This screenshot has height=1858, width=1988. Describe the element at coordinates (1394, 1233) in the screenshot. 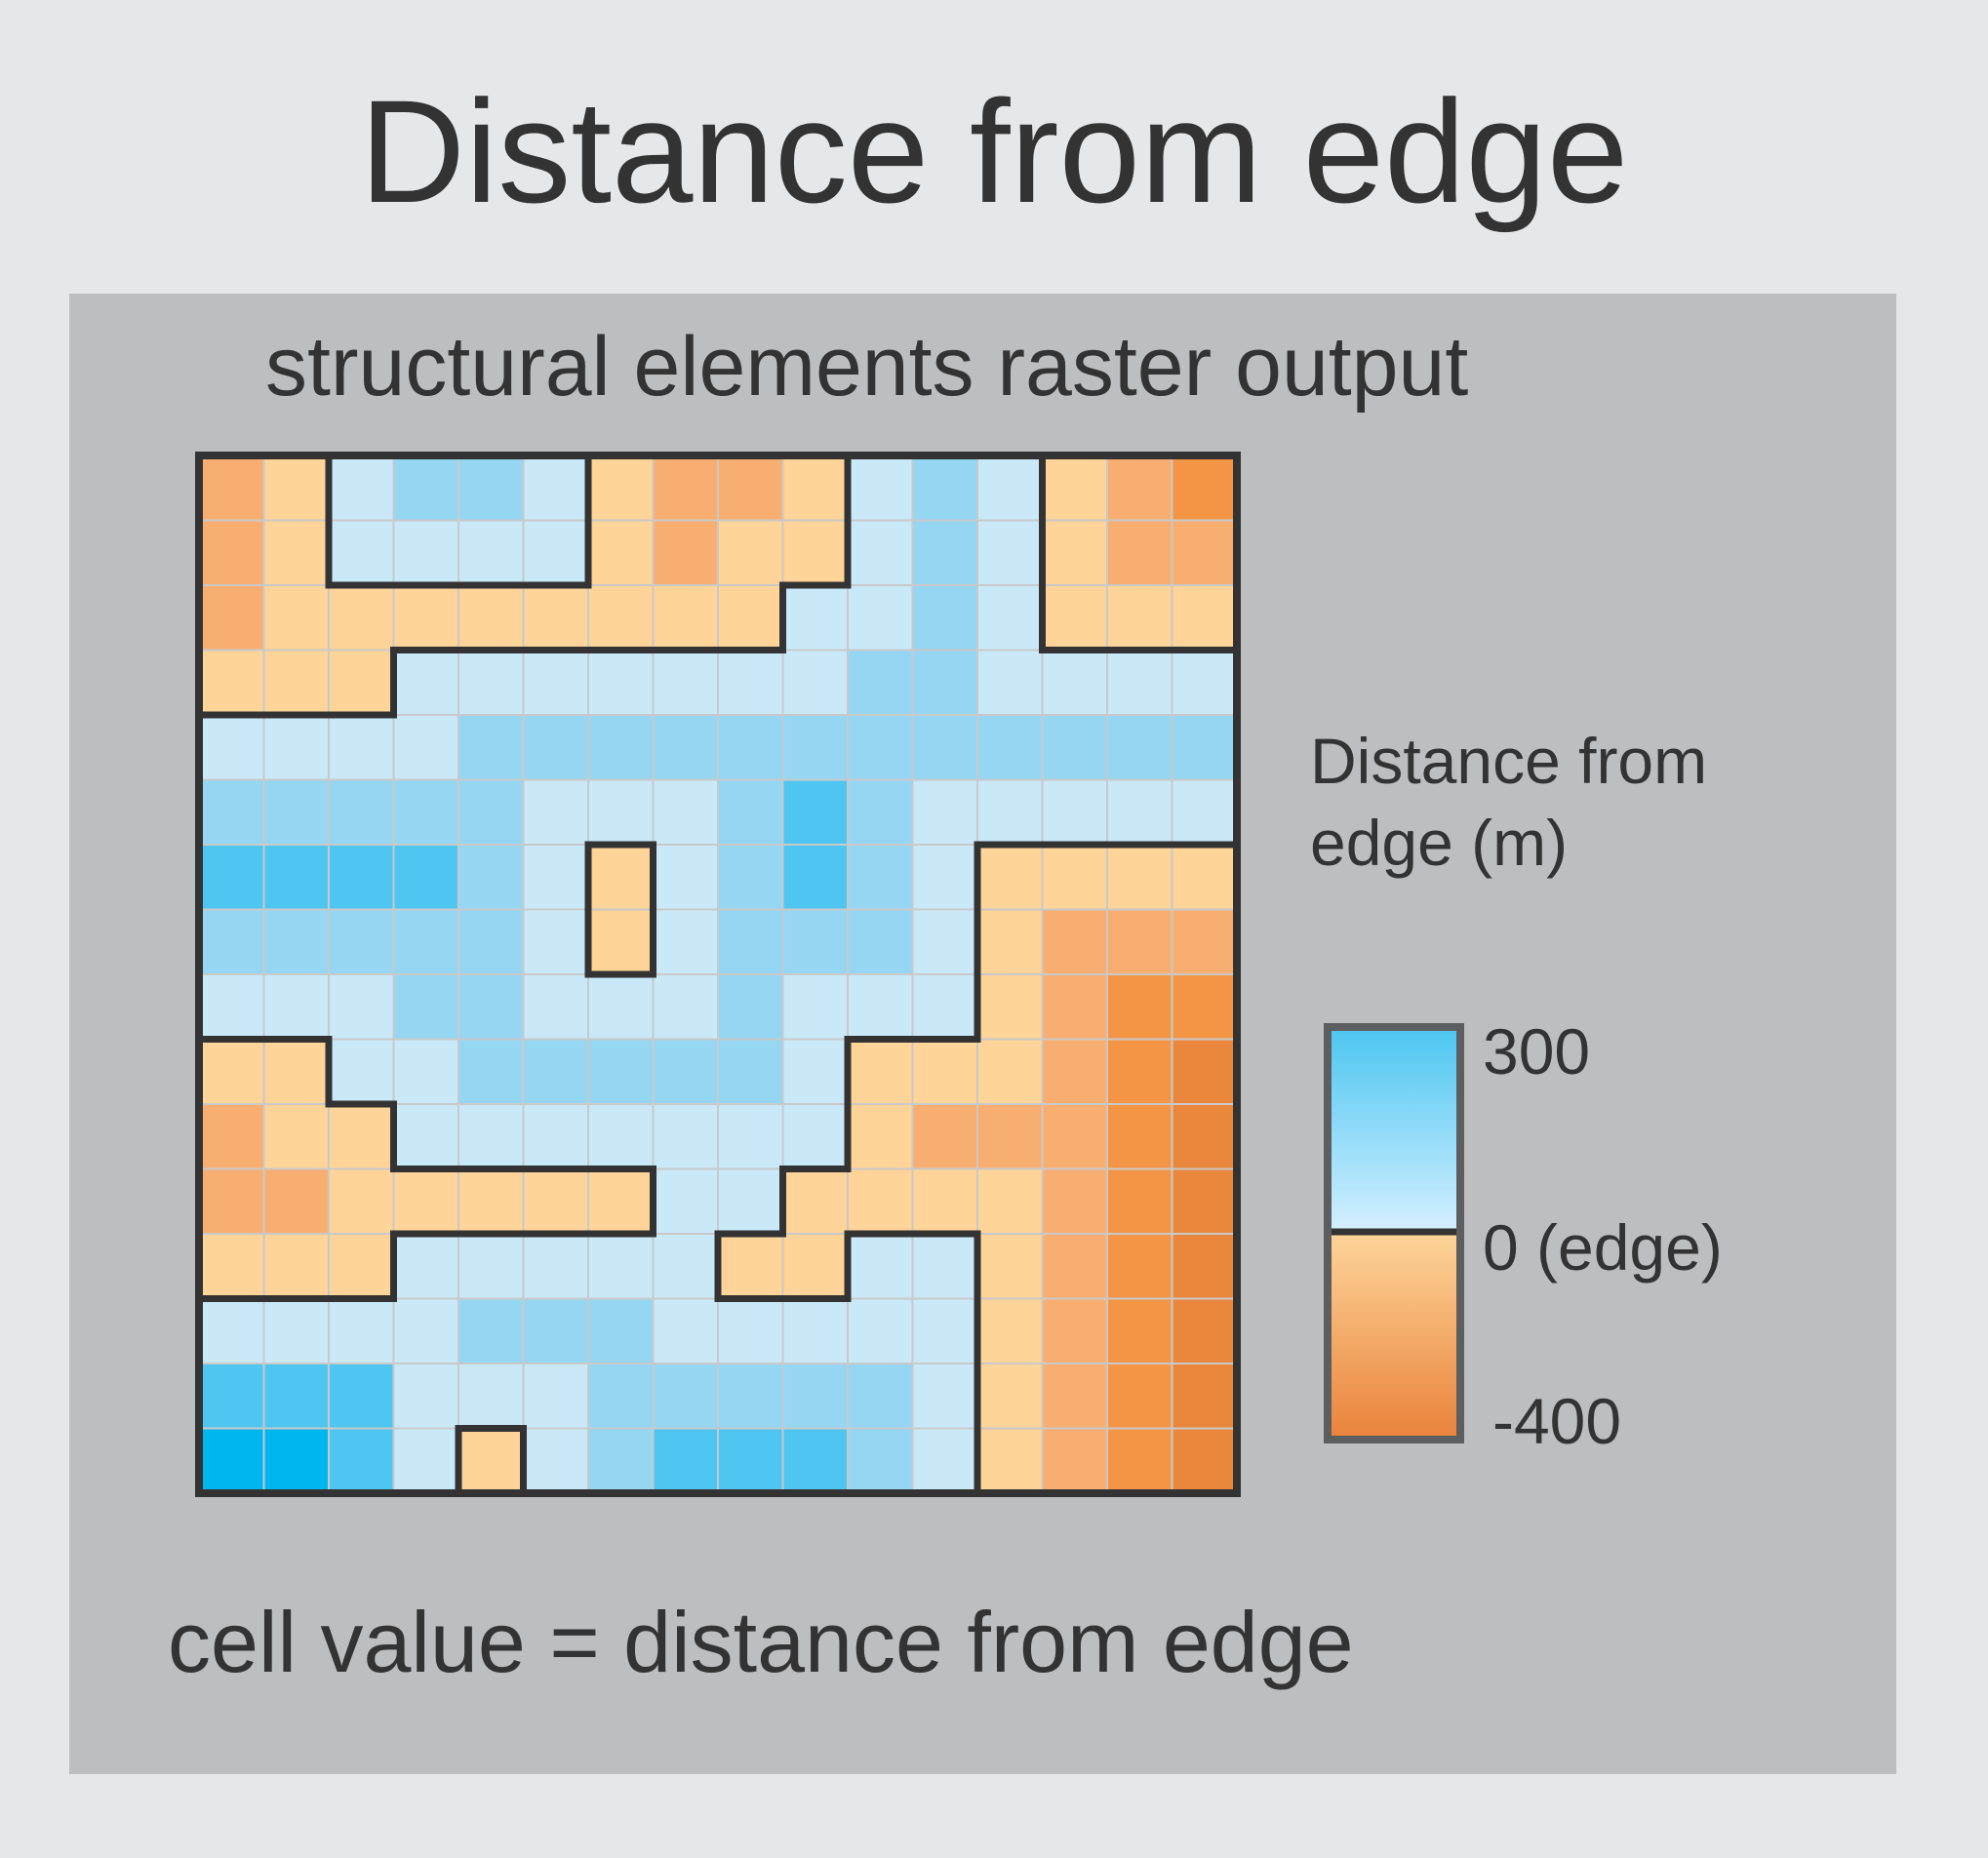

I see `legend-frame` at that location.